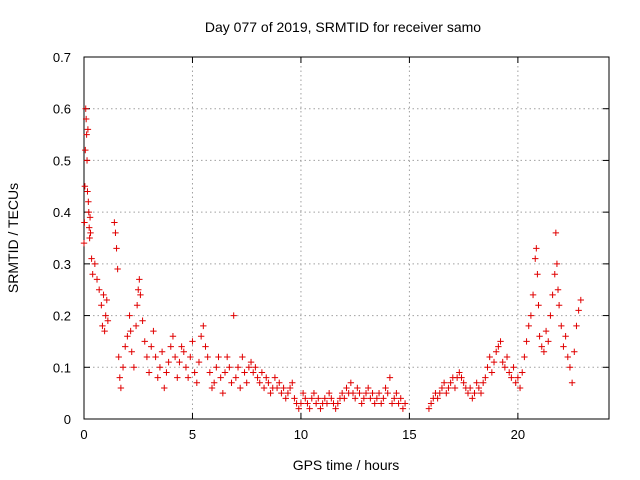 This screenshot has height=480, width=640. Describe the element at coordinates (62, 160) in the screenshot. I see `y-tick-label: 0.5` at that location.